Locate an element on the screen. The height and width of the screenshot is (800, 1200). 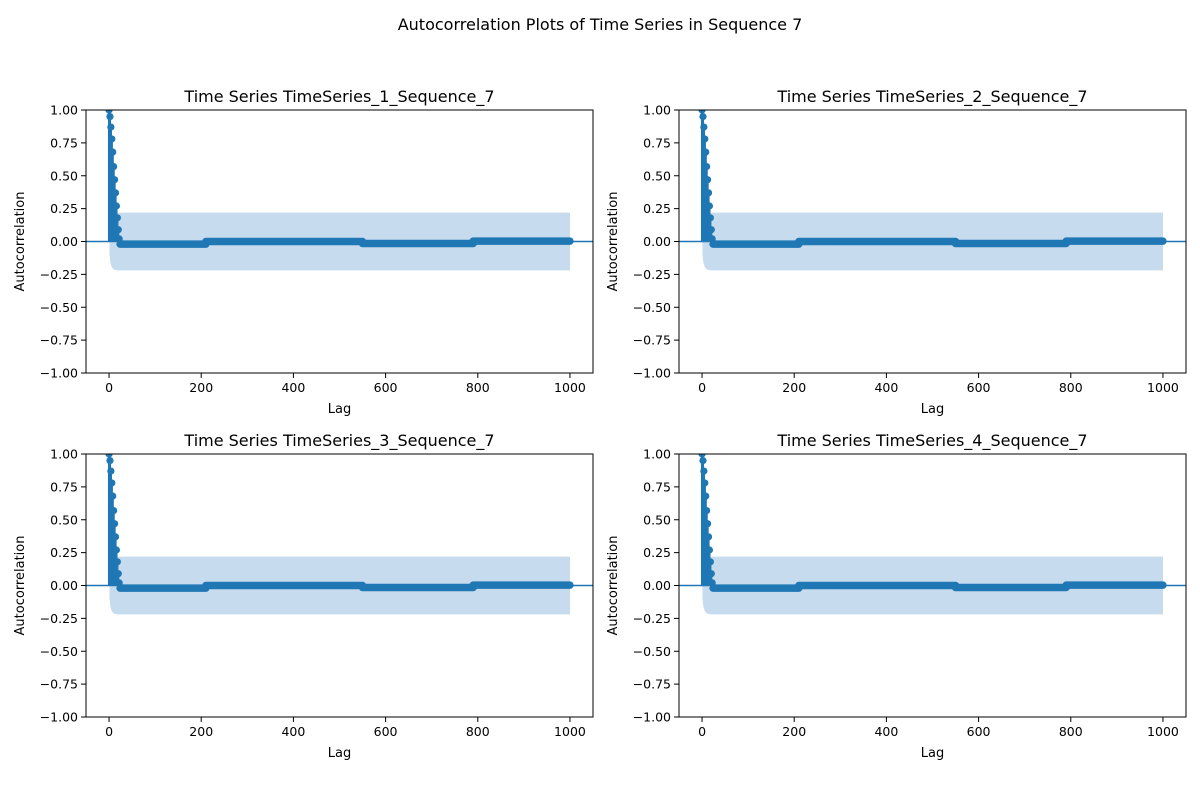
panel-title: Time Series TimeSeries_1_Sequence_7 is located at coordinates (338, 97).